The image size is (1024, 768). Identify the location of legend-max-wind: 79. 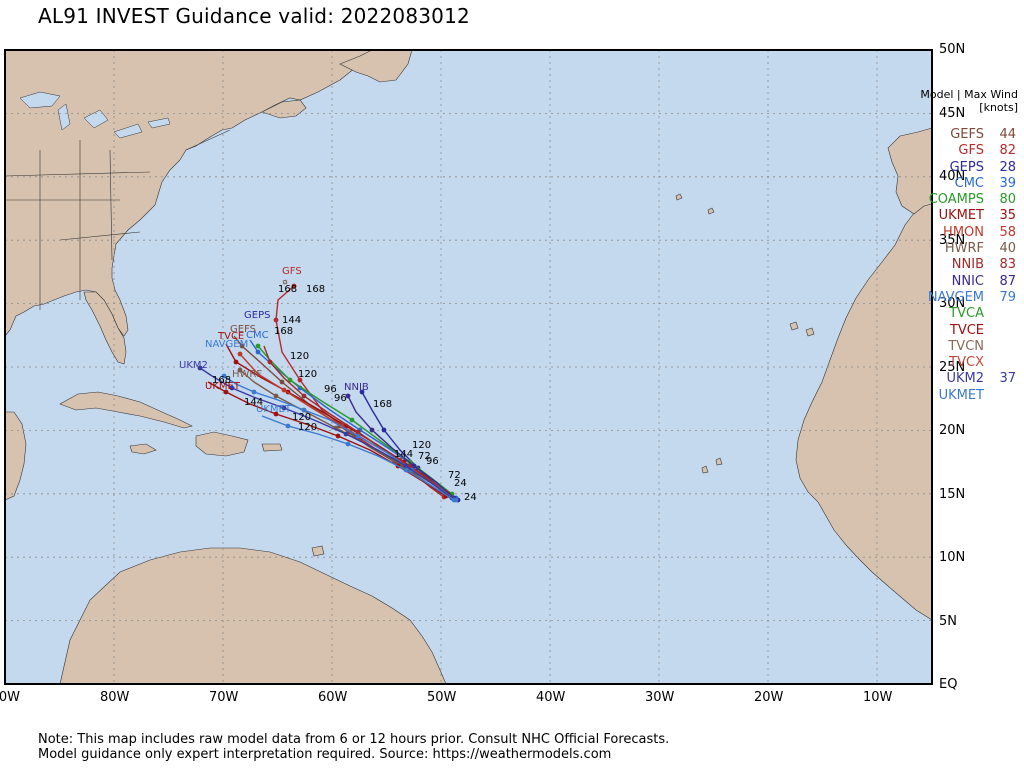
(1007, 297).